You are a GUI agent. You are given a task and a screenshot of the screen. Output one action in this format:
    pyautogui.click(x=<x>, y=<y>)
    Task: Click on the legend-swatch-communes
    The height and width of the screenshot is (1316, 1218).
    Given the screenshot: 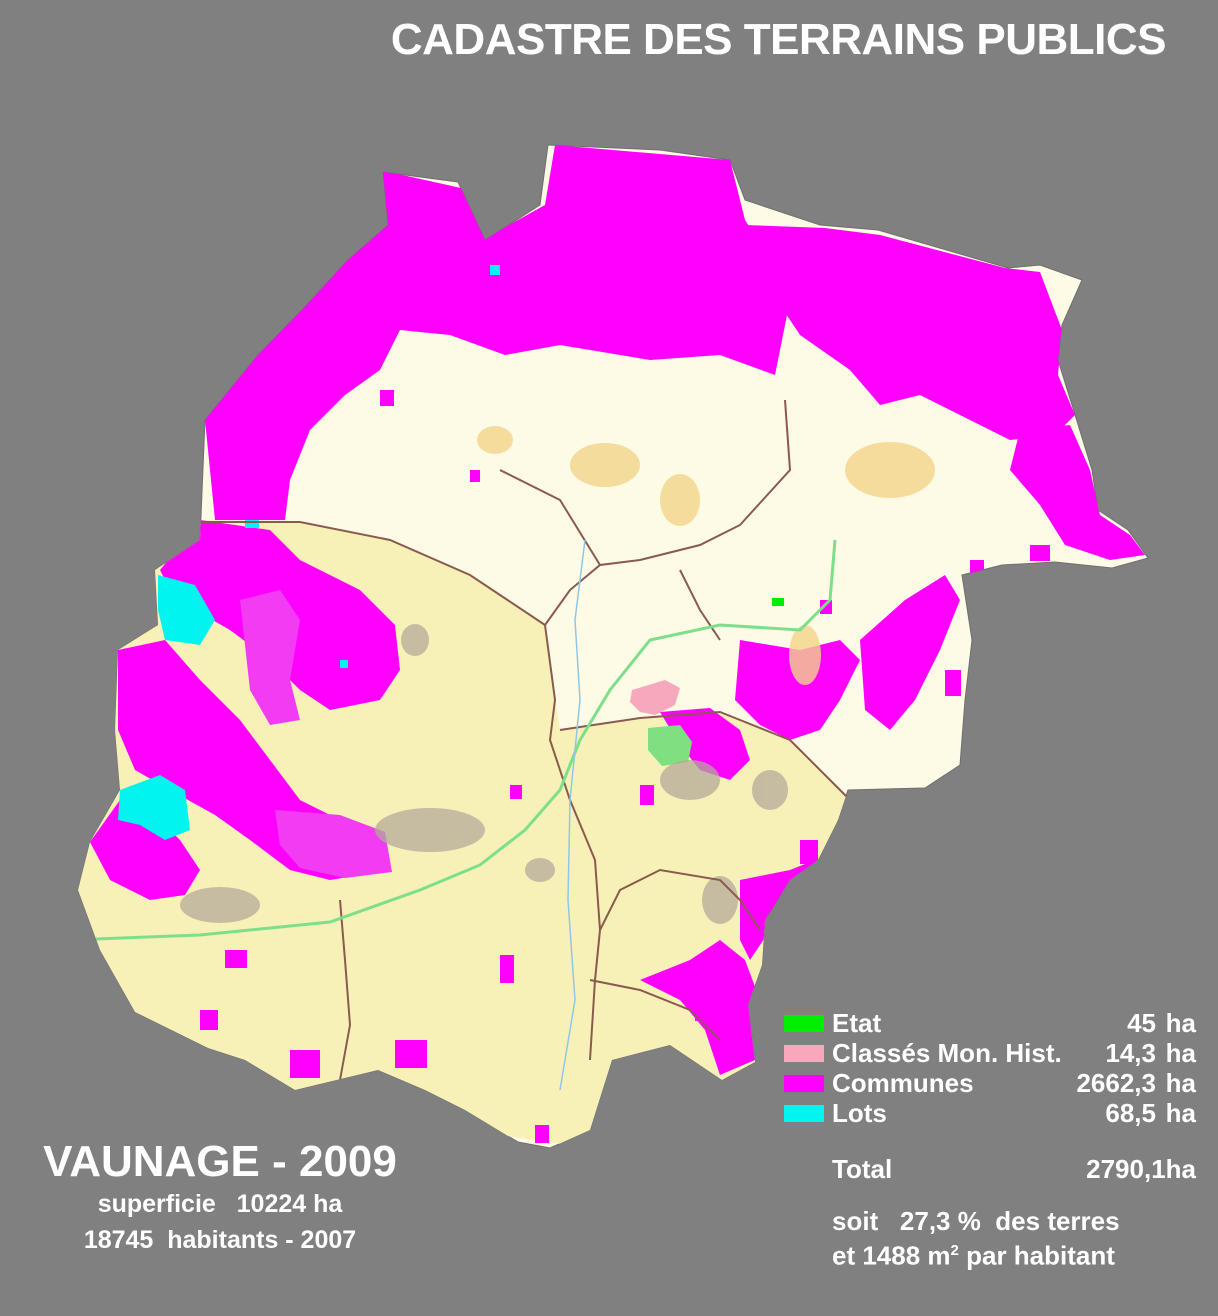 What is the action you would take?
    pyautogui.click(x=804, y=1083)
    